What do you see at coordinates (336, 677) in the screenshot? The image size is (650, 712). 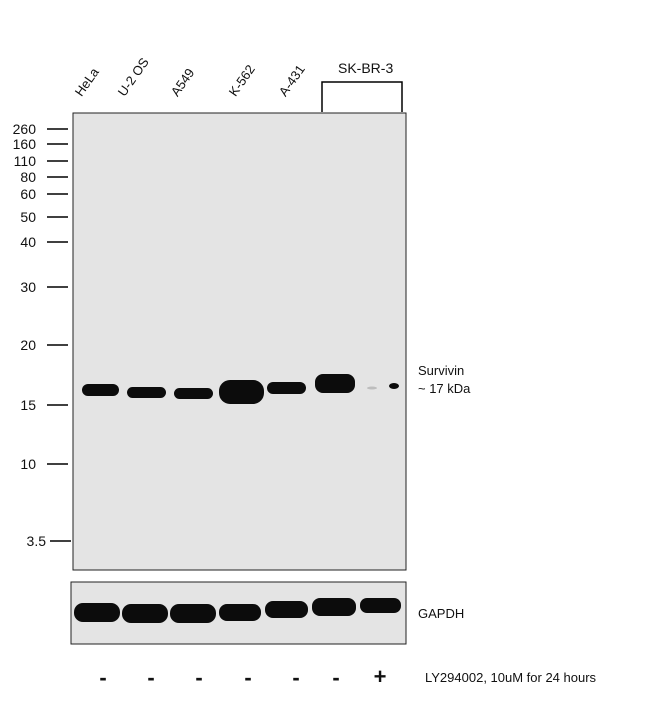 I see `treatment-symbol-lane-6: -` at bounding box center [336, 677].